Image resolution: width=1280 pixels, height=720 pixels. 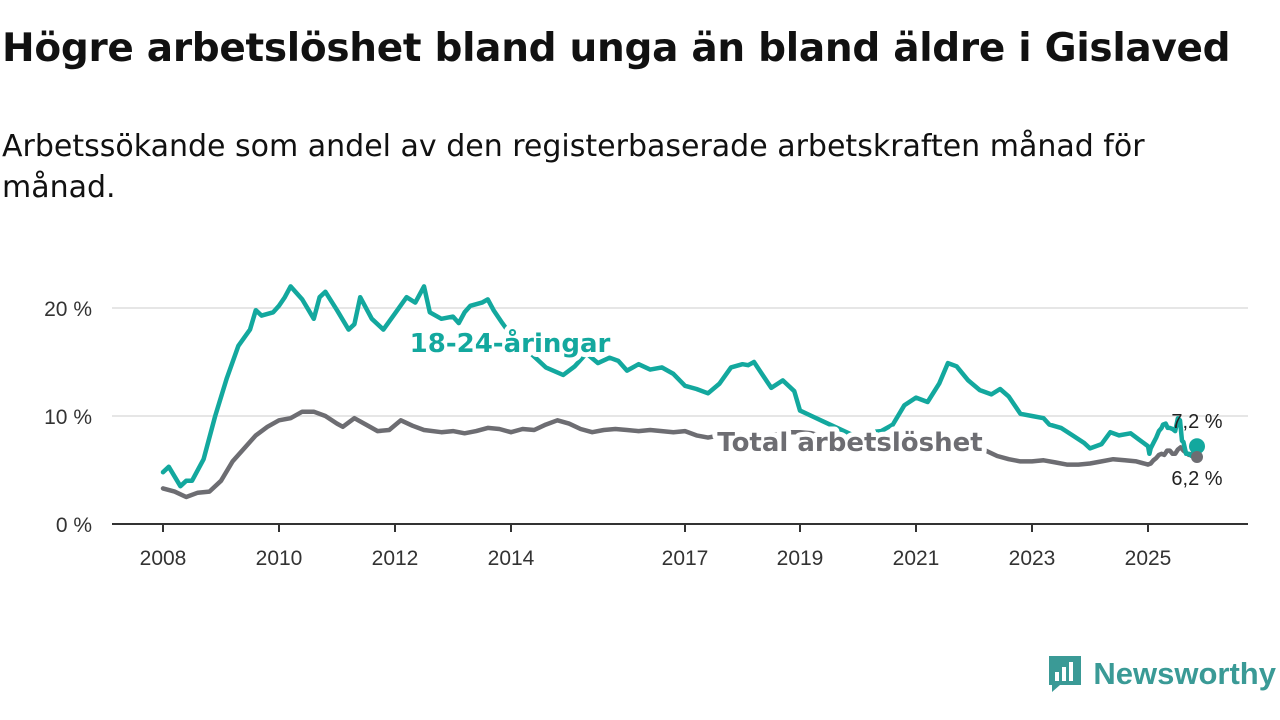 I want to click on series-end-label: 7,2 %, so click(x=1196, y=422).